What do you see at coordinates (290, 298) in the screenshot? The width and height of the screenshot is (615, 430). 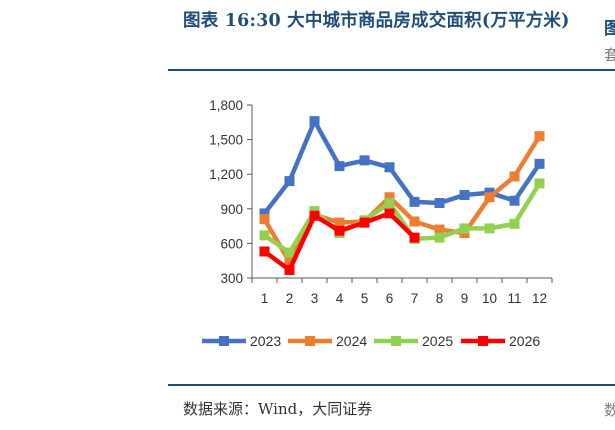 I see `x-tick-label: 2` at bounding box center [290, 298].